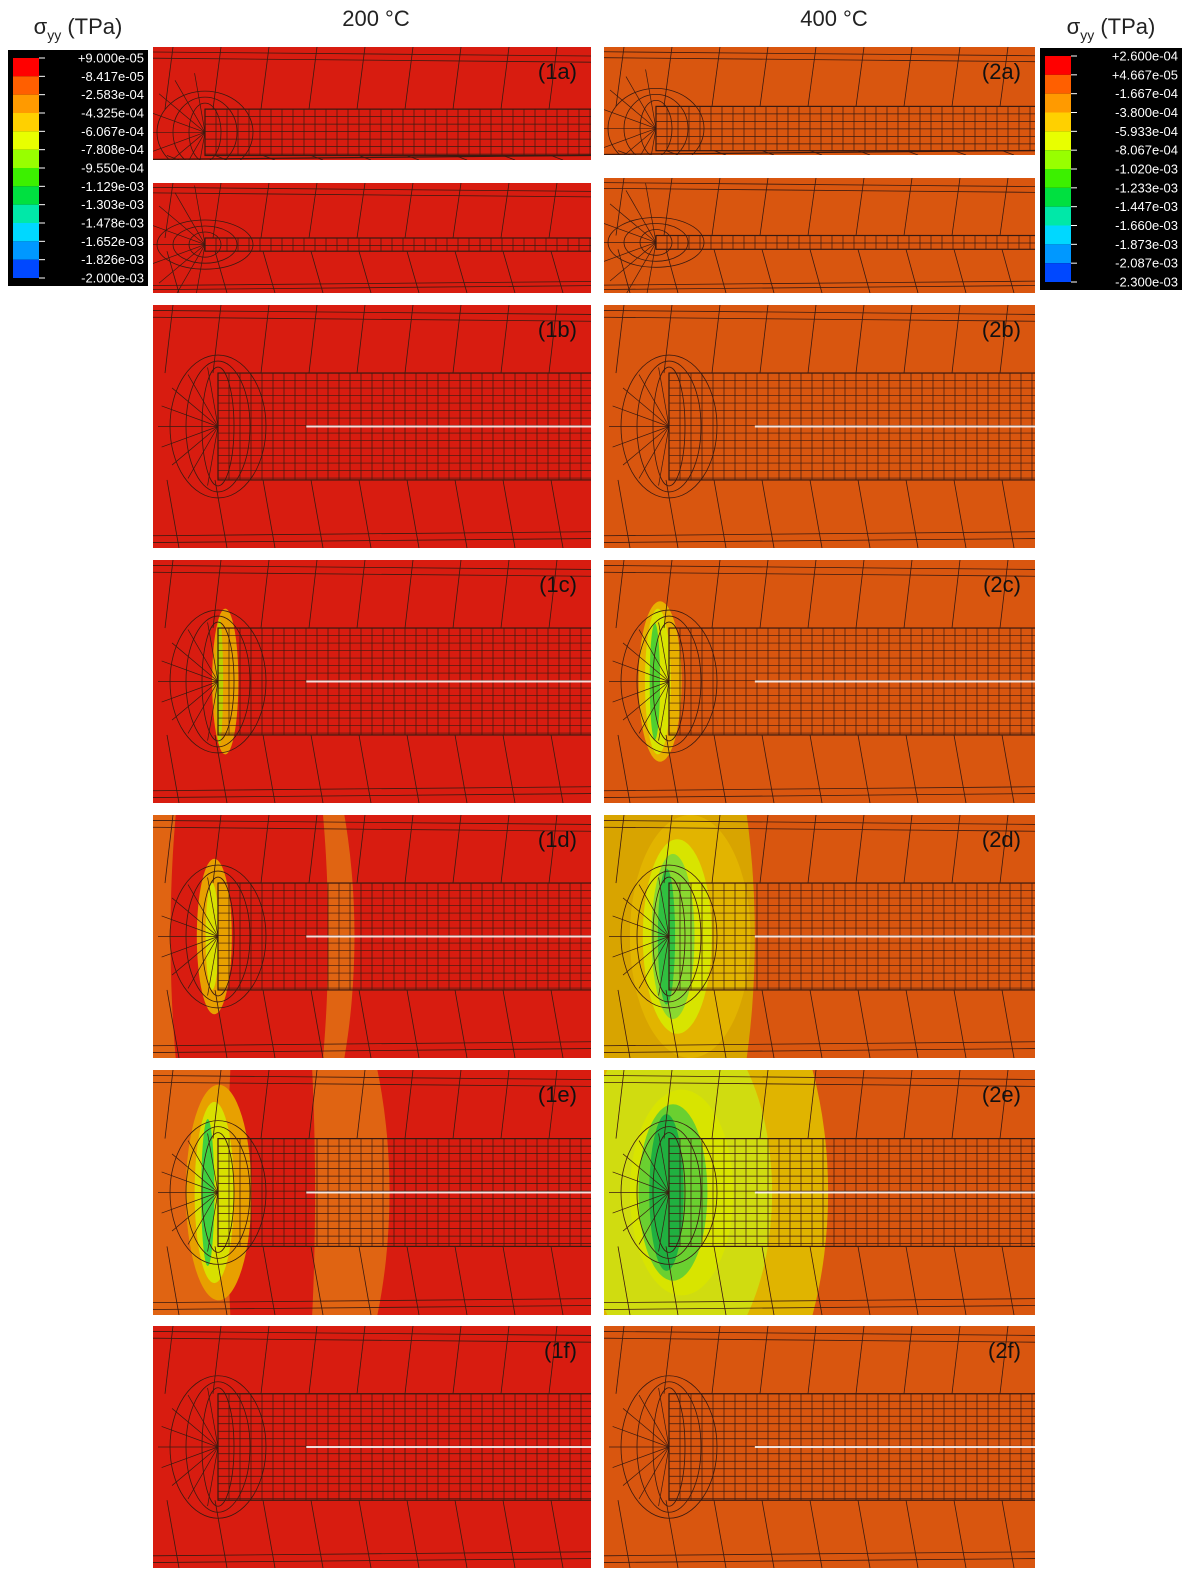  Describe the element at coordinates (94, 26) in the screenshot. I see `legend-unit: (TPa)` at that location.